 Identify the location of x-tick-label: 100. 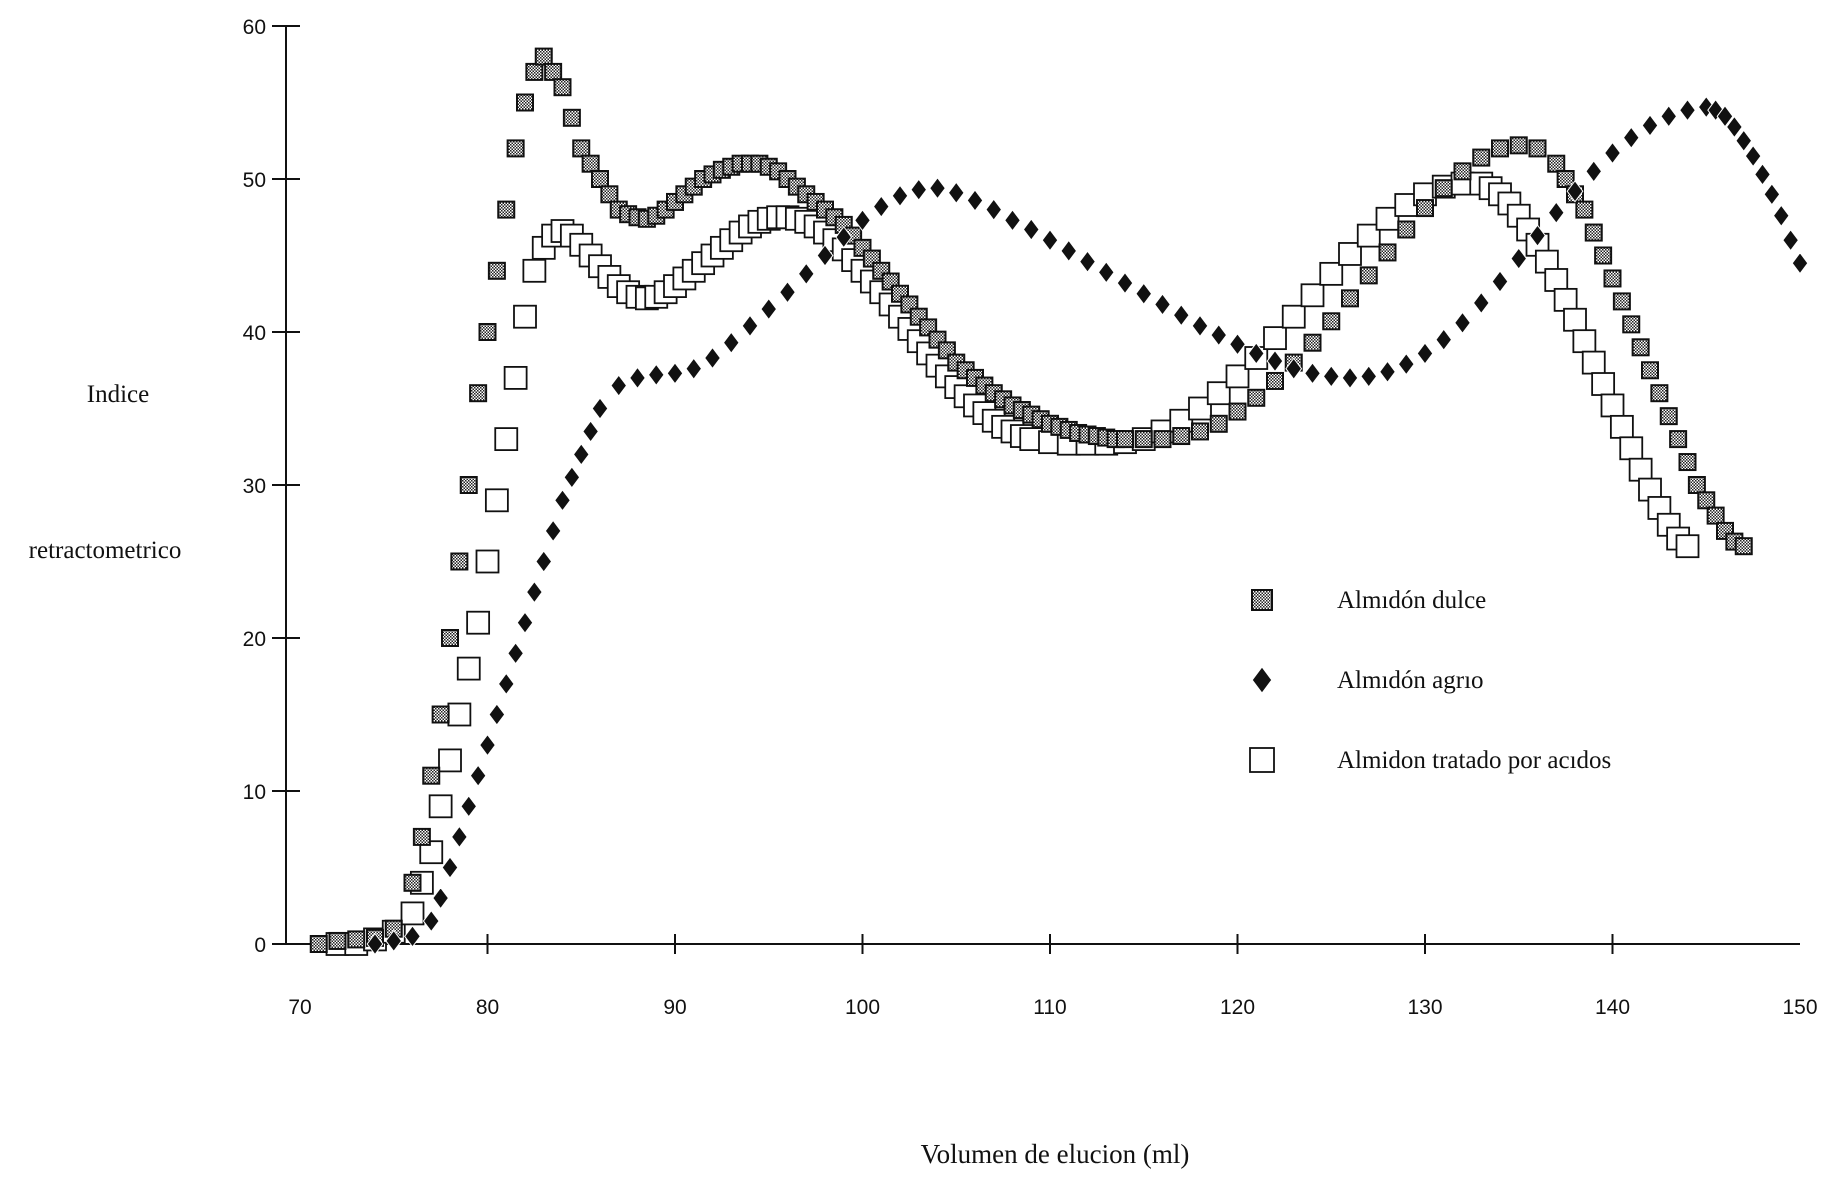
(862, 1007).